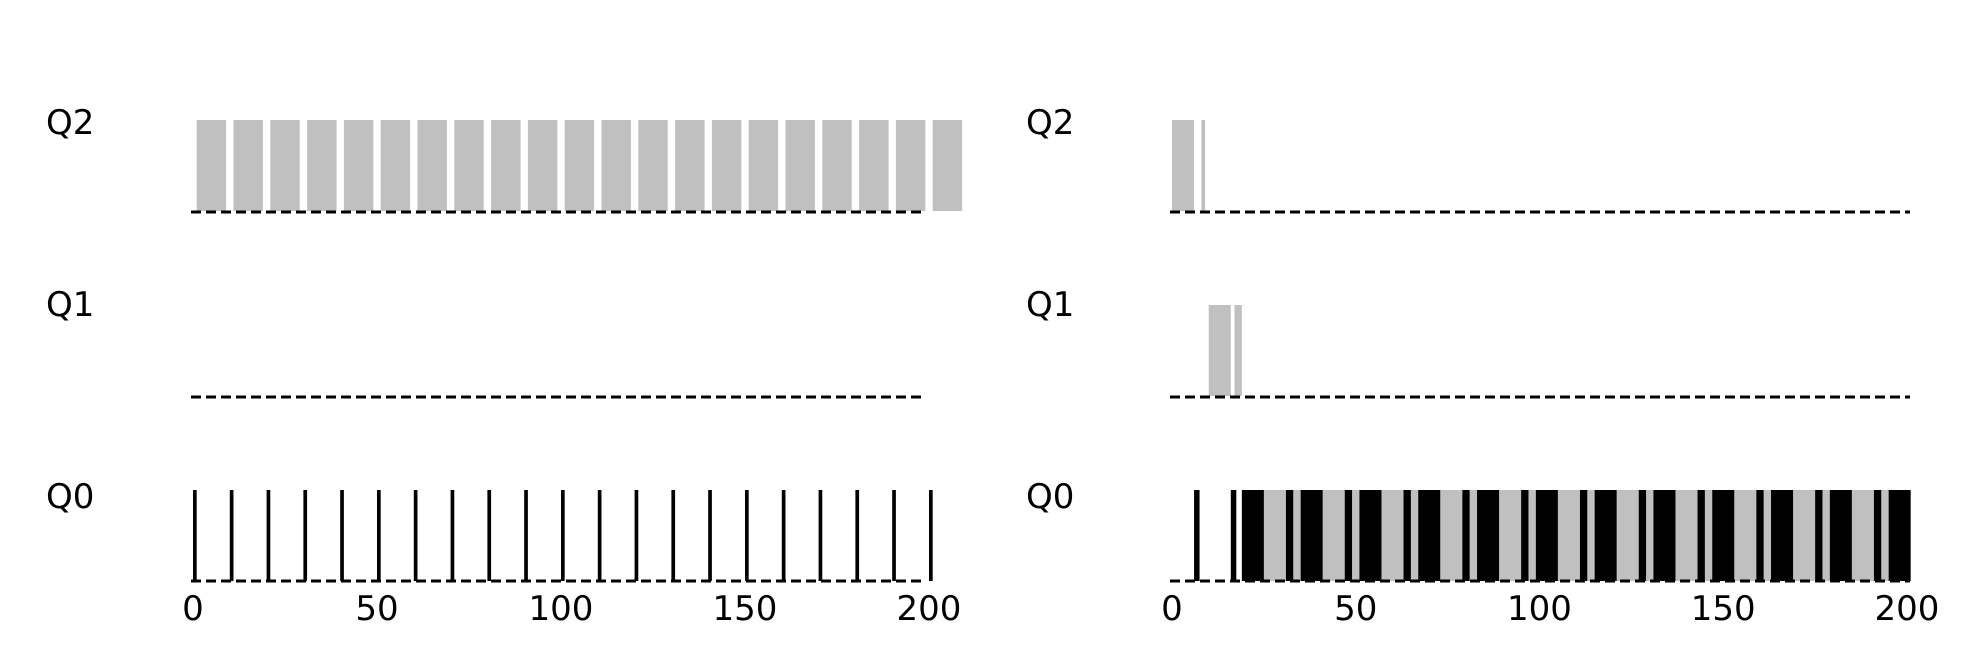  Describe the element at coordinates (70, 497) in the screenshot. I see `queue-label-q0: Q0` at that location.